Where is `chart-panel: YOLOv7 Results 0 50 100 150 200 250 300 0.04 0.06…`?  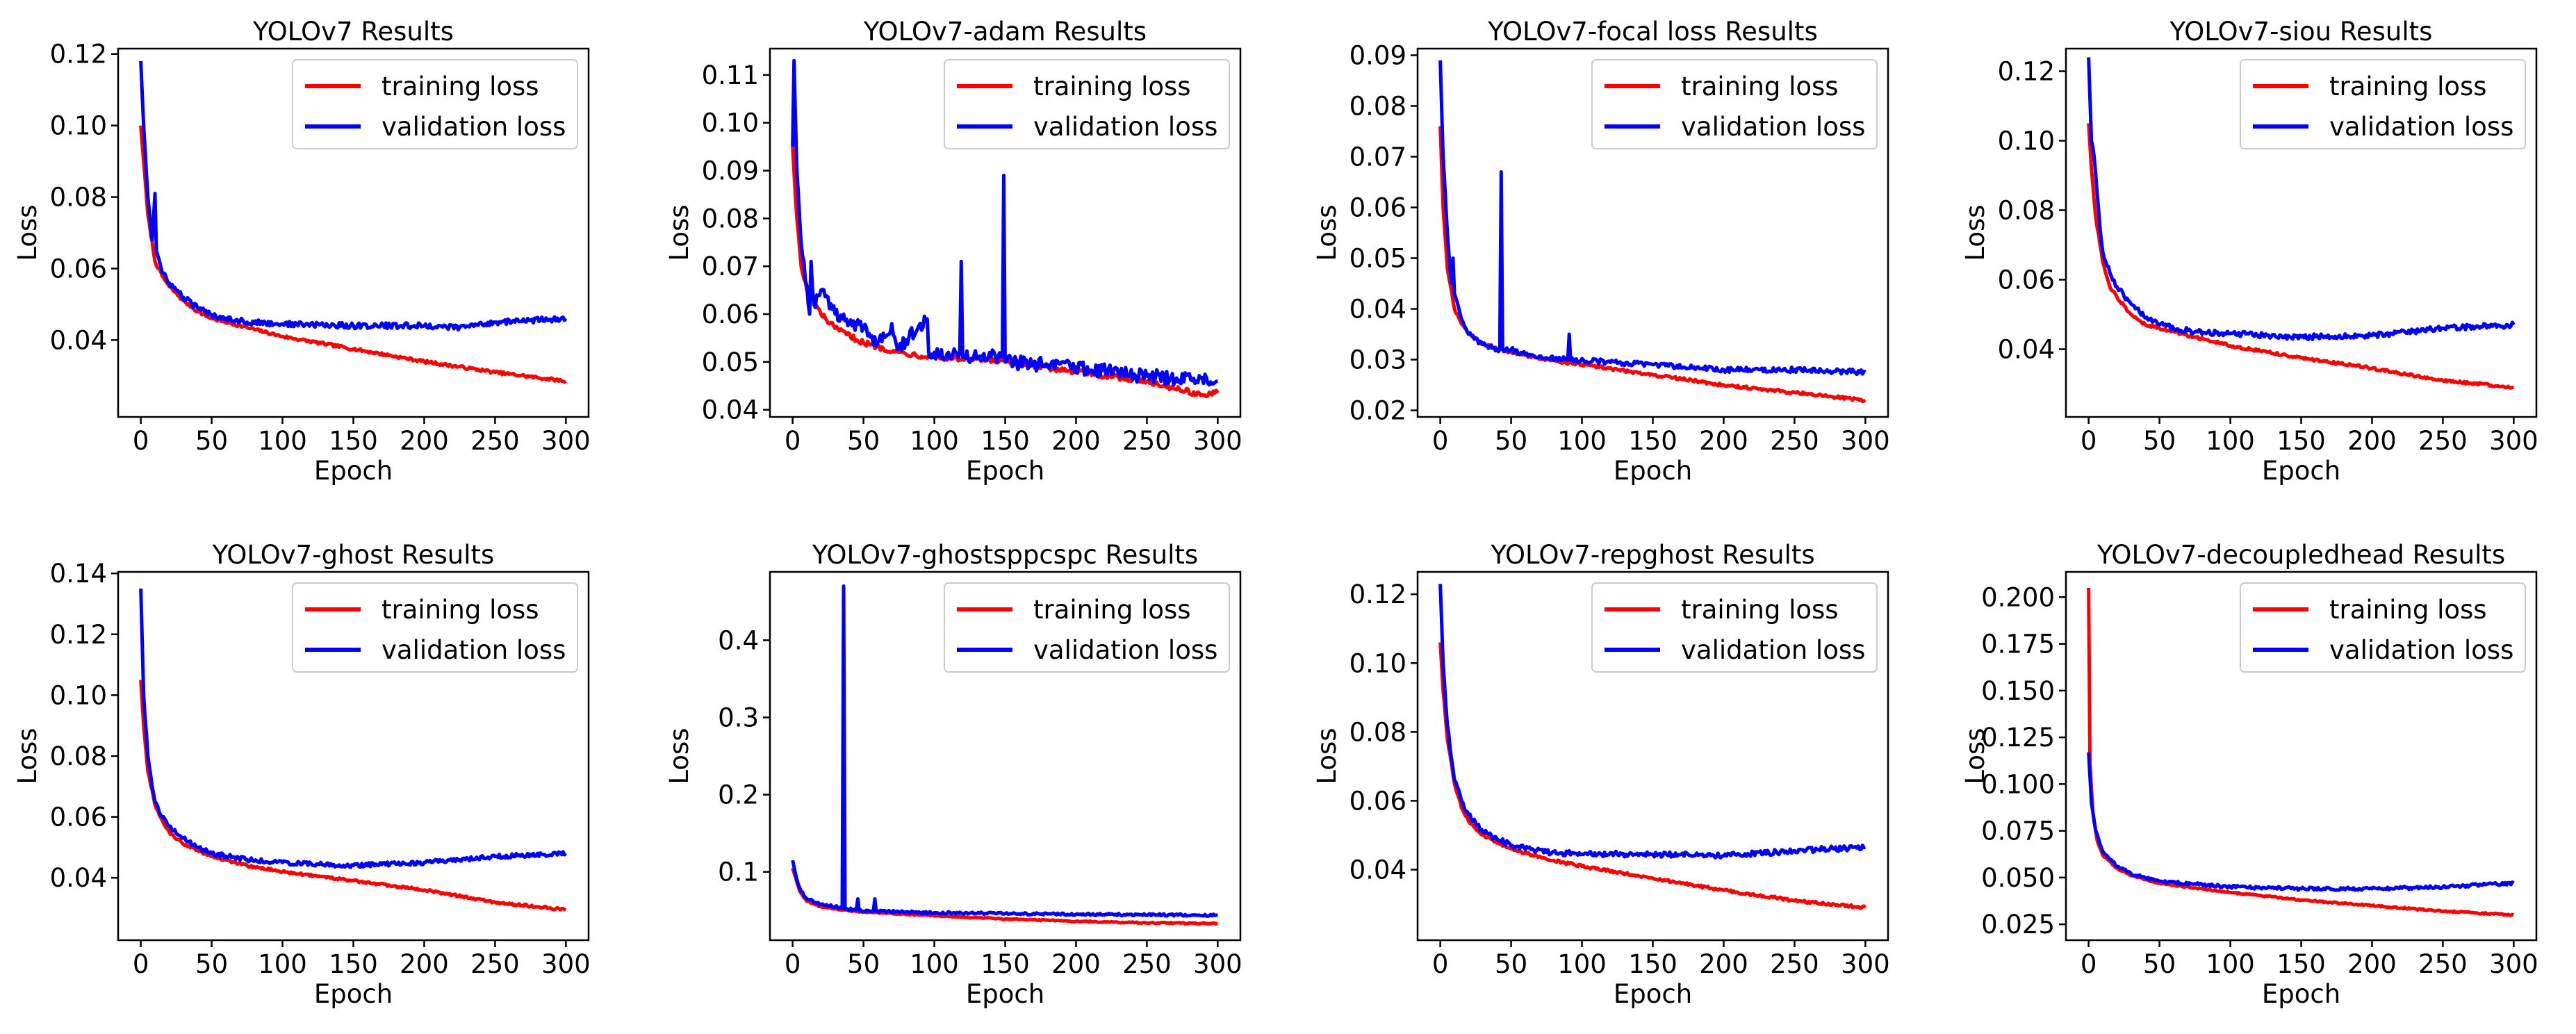 chart-panel: YOLOv7 Results 0 50 100 150 200 250 300 0.04 0.06… is located at coordinates (302, 251).